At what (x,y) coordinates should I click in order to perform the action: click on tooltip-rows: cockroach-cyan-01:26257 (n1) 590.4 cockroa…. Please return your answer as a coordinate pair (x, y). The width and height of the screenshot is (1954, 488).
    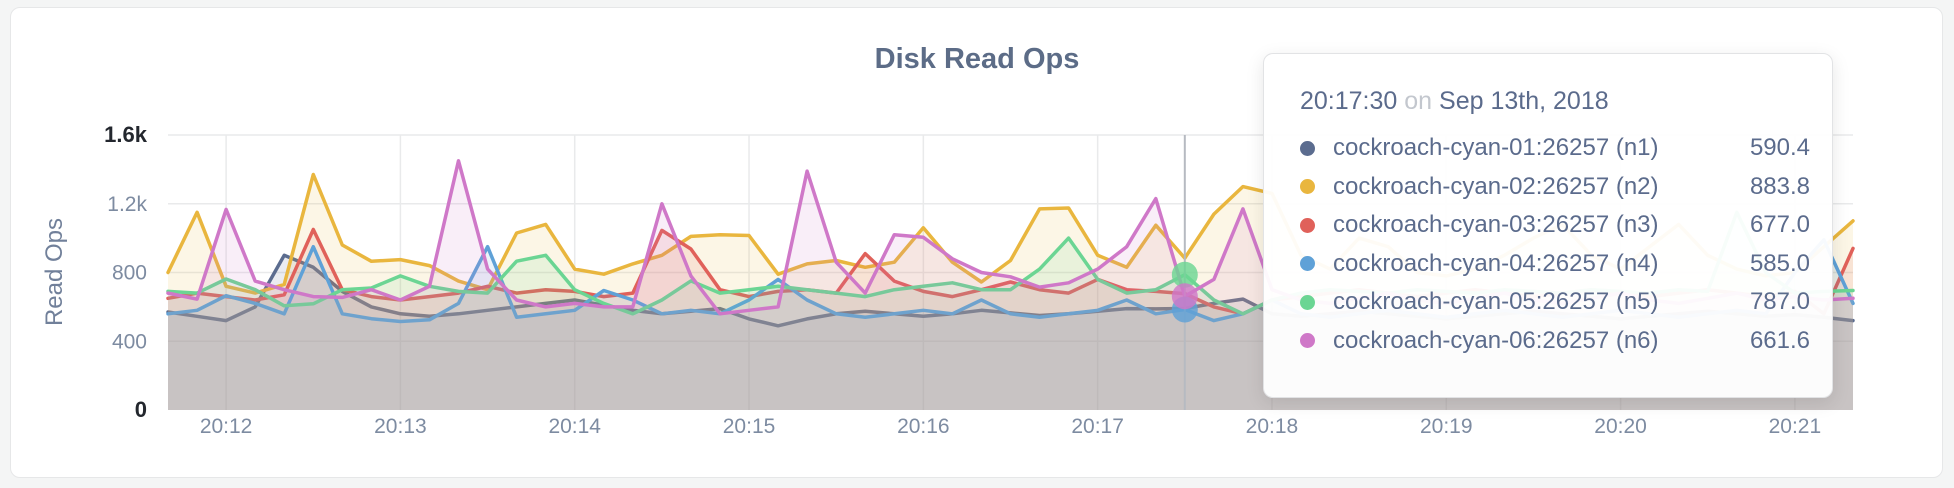
    Looking at the image, I should click on (1555, 244).